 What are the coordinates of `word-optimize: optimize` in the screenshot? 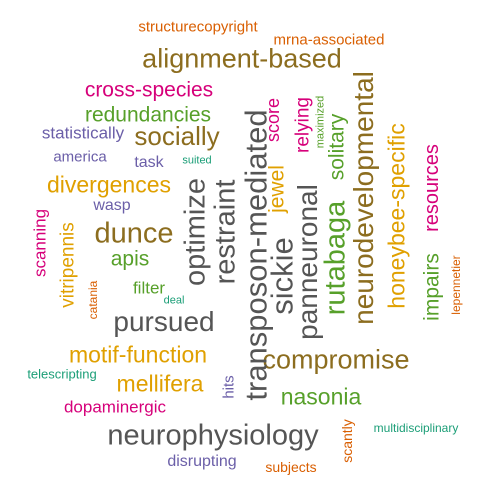 It's located at (195, 232).